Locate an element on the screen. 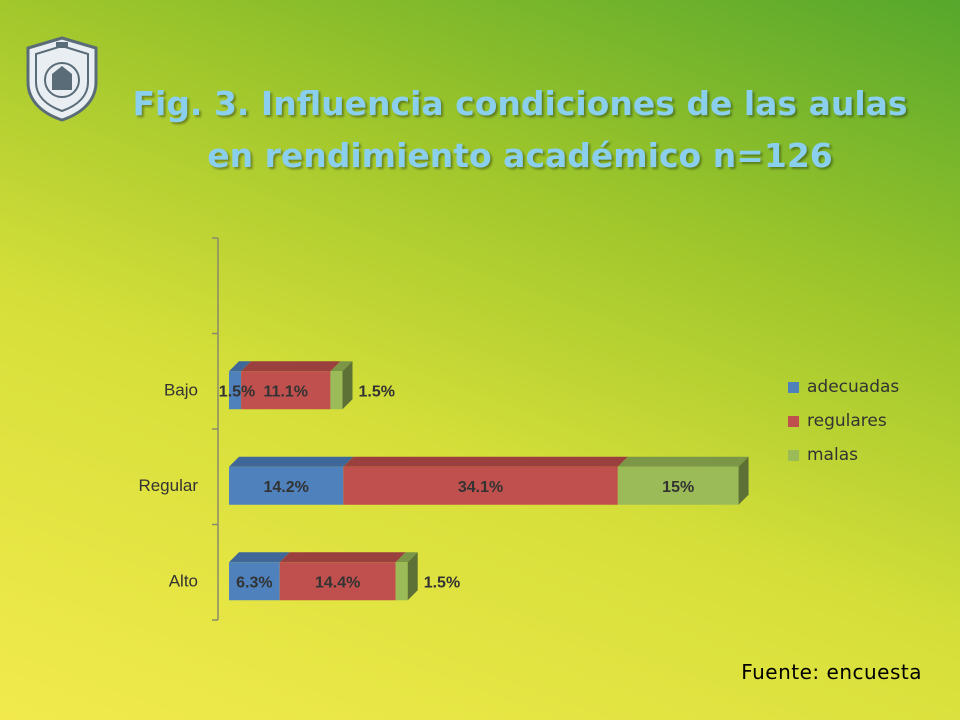  bar-bajo-malas is located at coordinates (341, 385).